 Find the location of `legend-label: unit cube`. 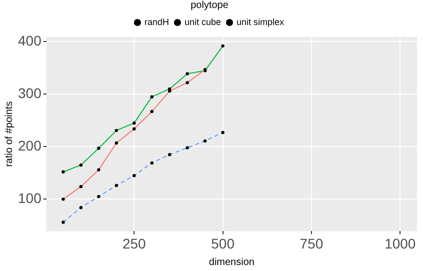

legend-label: unit cube is located at coordinates (203, 21).